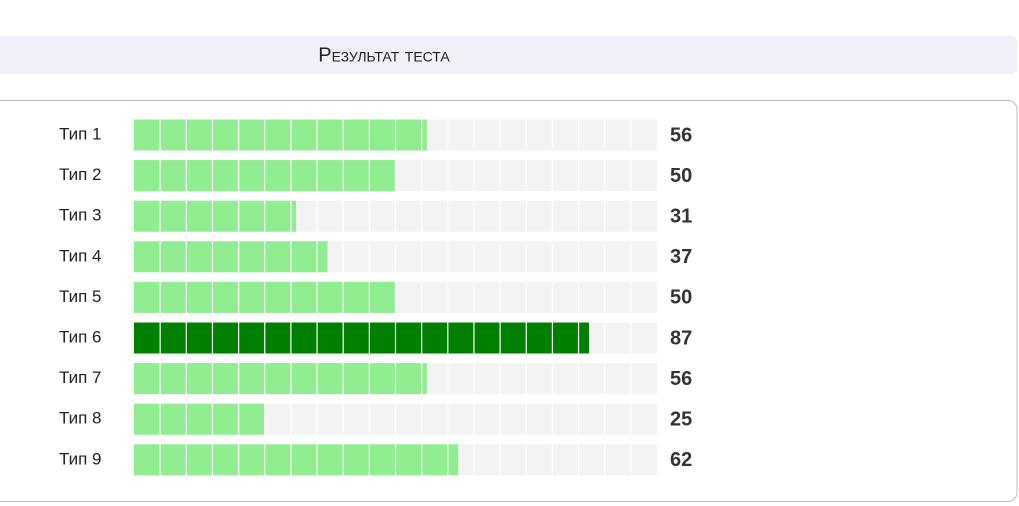 The image size is (1019, 506). Describe the element at coordinates (384, 55) in the screenshot. I see `chart-title: Результат теста` at that location.